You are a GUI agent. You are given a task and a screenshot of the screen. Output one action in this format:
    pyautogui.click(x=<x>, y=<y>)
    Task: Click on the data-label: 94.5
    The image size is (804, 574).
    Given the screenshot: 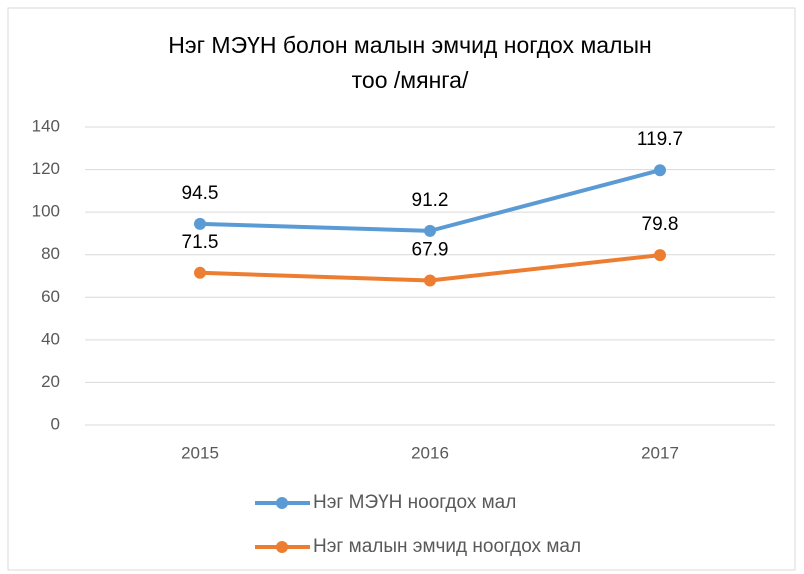 What is the action you would take?
    pyautogui.click(x=200, y=193)
    